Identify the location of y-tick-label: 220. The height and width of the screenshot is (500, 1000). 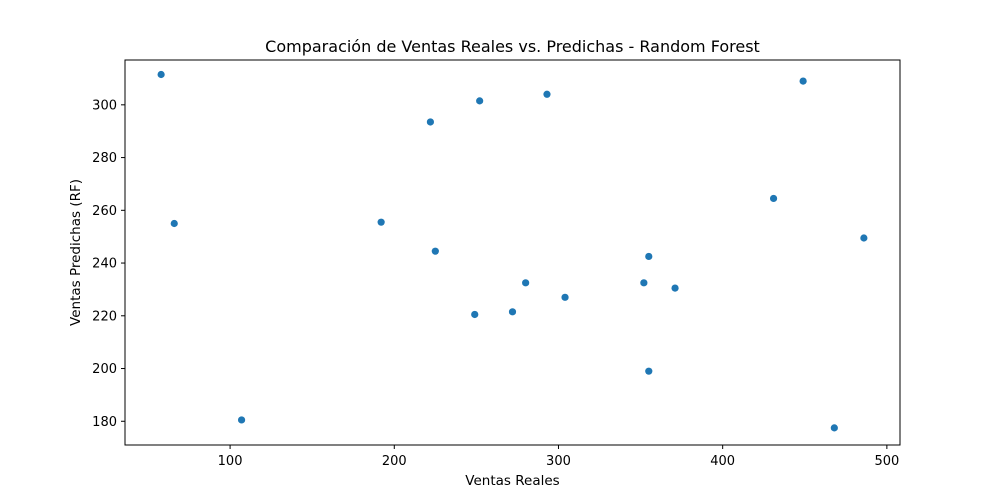
(104, 316).